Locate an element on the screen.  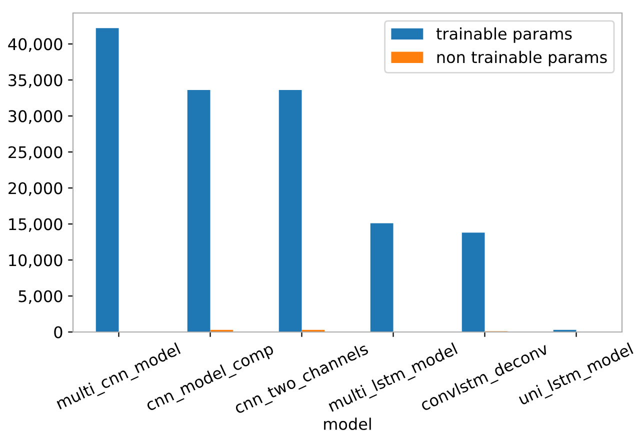
y-tick-label: 40,000 is located at coordinates (35, 45).